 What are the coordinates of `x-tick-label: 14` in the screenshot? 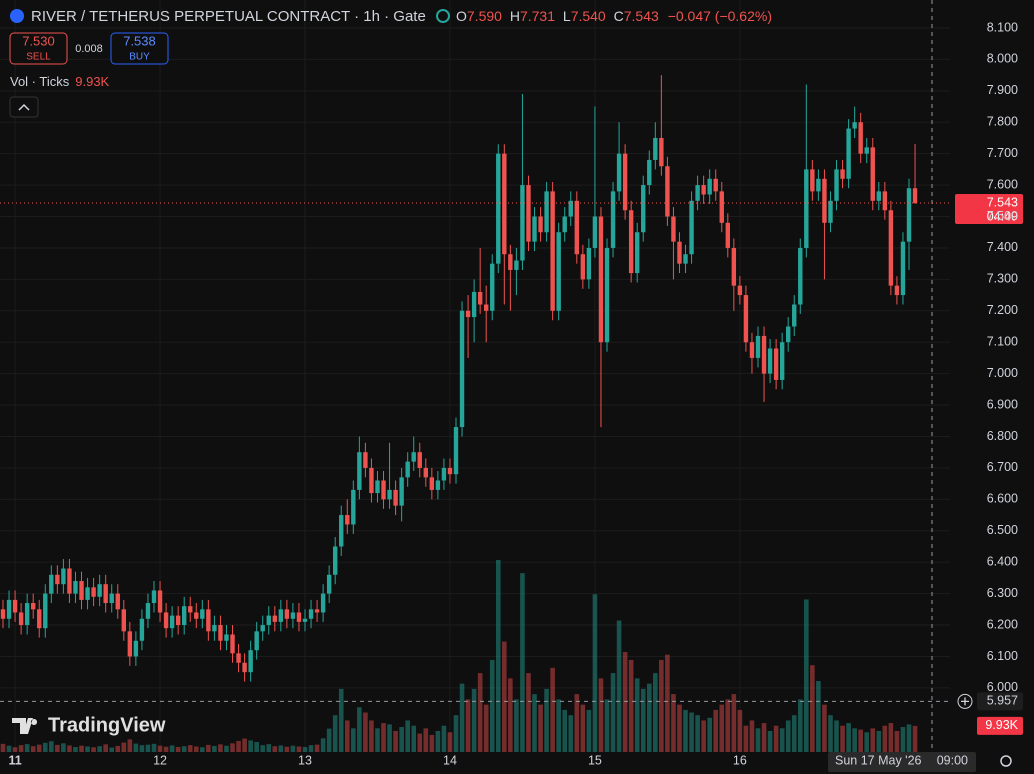 It's located at (450, 760).